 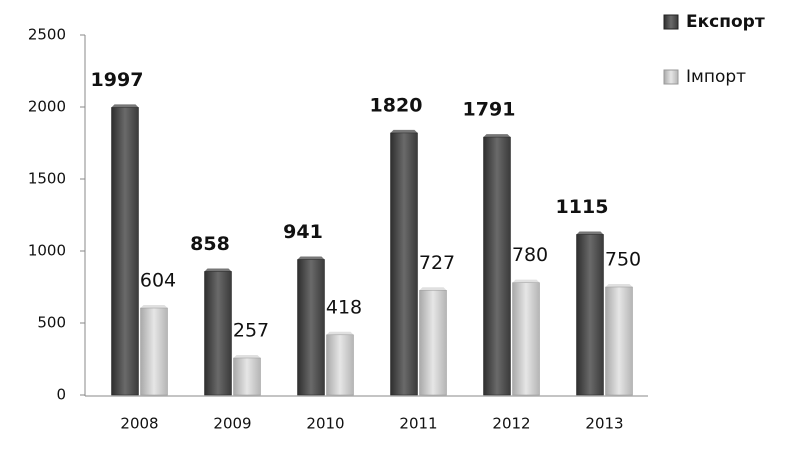 I want to click on legend-label: Експорт, so click(x=725, y=22).